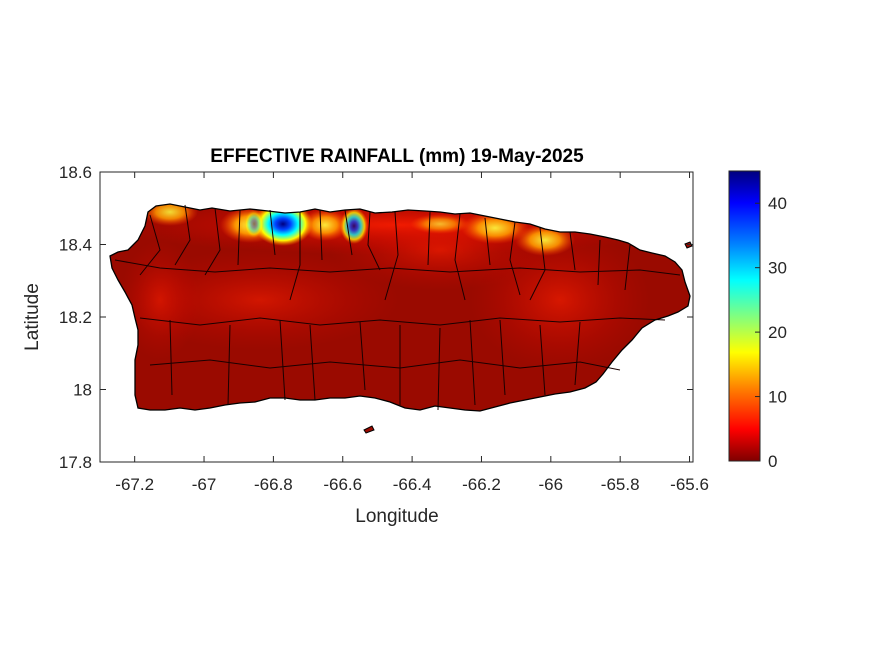 This screenshot has width=875, height=656. Describe the element at coordinates (777, 397) in the screenshot. I see `colorbar-tick-label: 10` at that location.